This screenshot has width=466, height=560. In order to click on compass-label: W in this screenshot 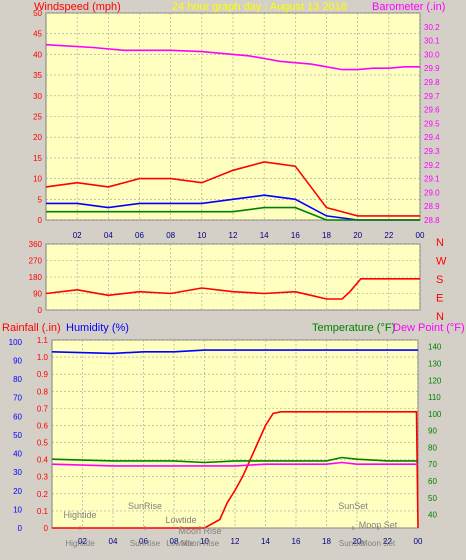, I will do `click(441, 262)`.